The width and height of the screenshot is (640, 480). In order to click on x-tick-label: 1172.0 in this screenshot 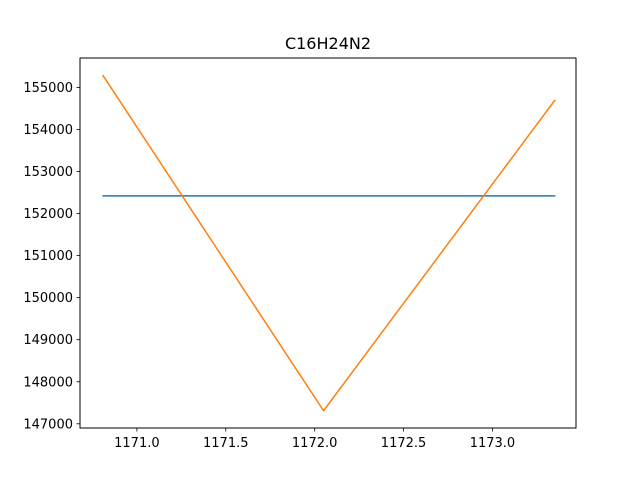, I will do `click(315, 443)`.